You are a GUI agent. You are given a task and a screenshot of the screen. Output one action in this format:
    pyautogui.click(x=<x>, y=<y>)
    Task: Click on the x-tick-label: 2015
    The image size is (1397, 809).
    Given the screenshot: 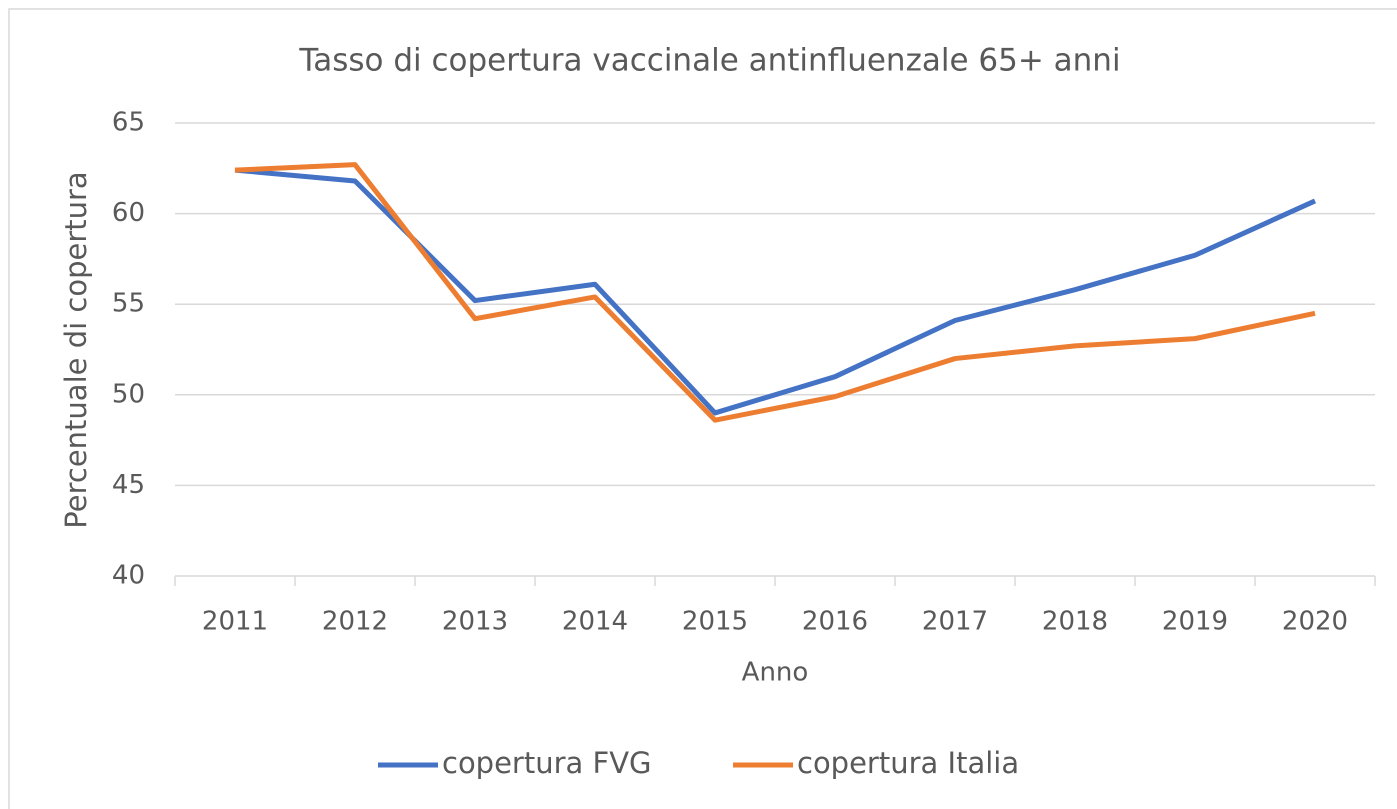 What is the action you would take?
    pyautogui.click(x=715, y=622)
    